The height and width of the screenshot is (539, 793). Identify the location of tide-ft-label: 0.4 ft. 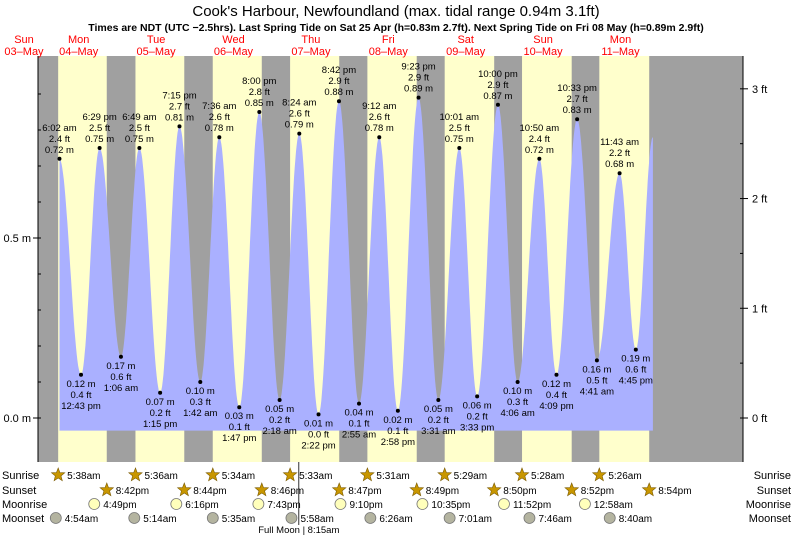
(80, 395).